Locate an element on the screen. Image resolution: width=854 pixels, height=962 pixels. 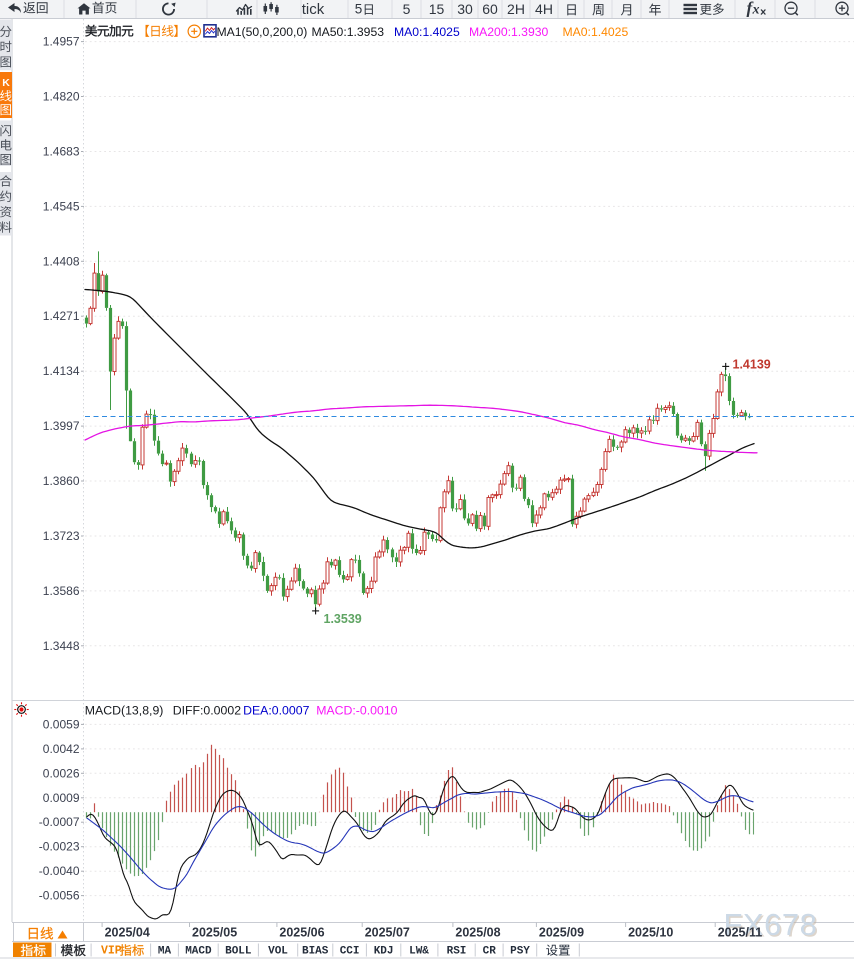
svg-text: MA is located at coordinates (165, 952).